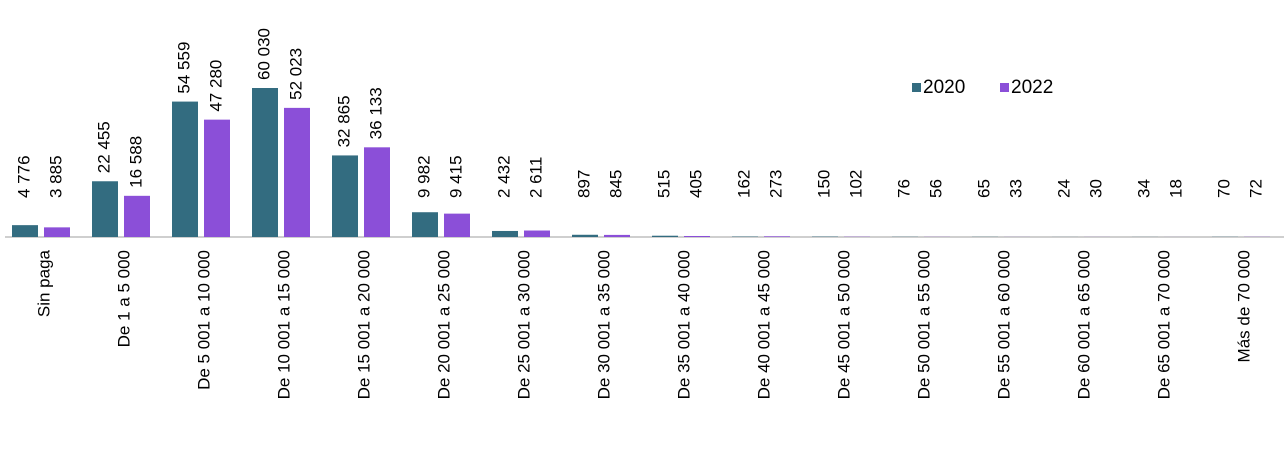 The height and width of the screenshot is (471, 1284). What do you see at coordinates (855, 184) in the screenshot?
I see `data-label: 102` at bounding box center [855, 184].